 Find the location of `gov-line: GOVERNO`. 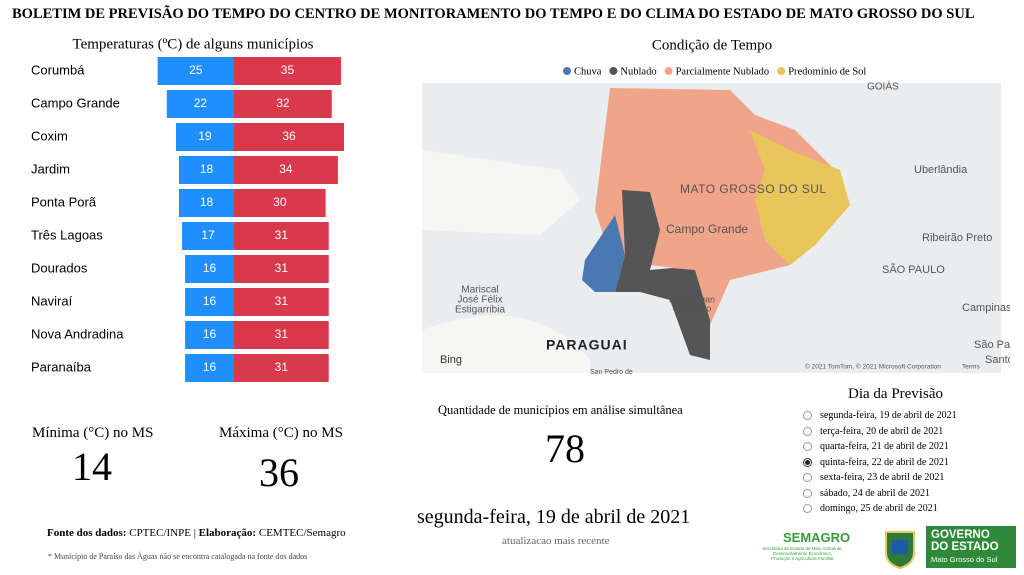

gov-line: GOVERNO is located at coordinates (960, 535).